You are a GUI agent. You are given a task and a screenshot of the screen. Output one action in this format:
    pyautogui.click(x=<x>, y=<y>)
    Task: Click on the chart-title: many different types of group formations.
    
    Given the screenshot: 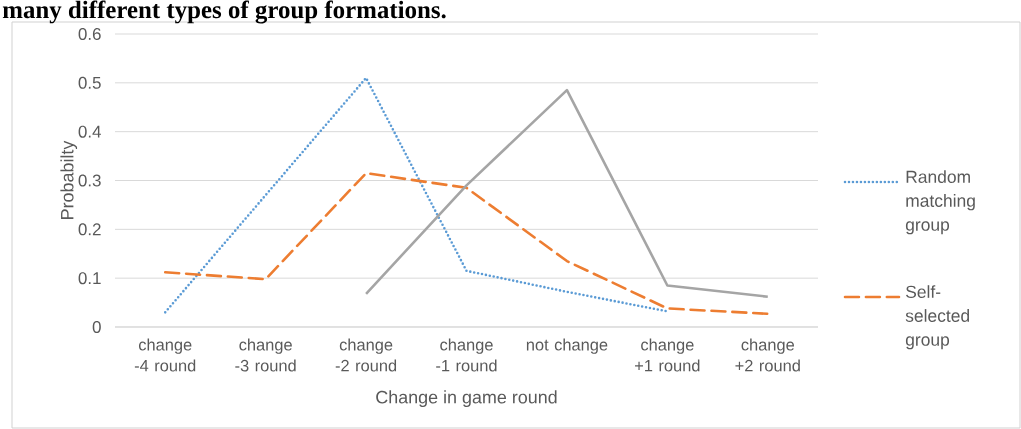 What is the action you would take?
    pyautogui.click(x=224, y=12)
    